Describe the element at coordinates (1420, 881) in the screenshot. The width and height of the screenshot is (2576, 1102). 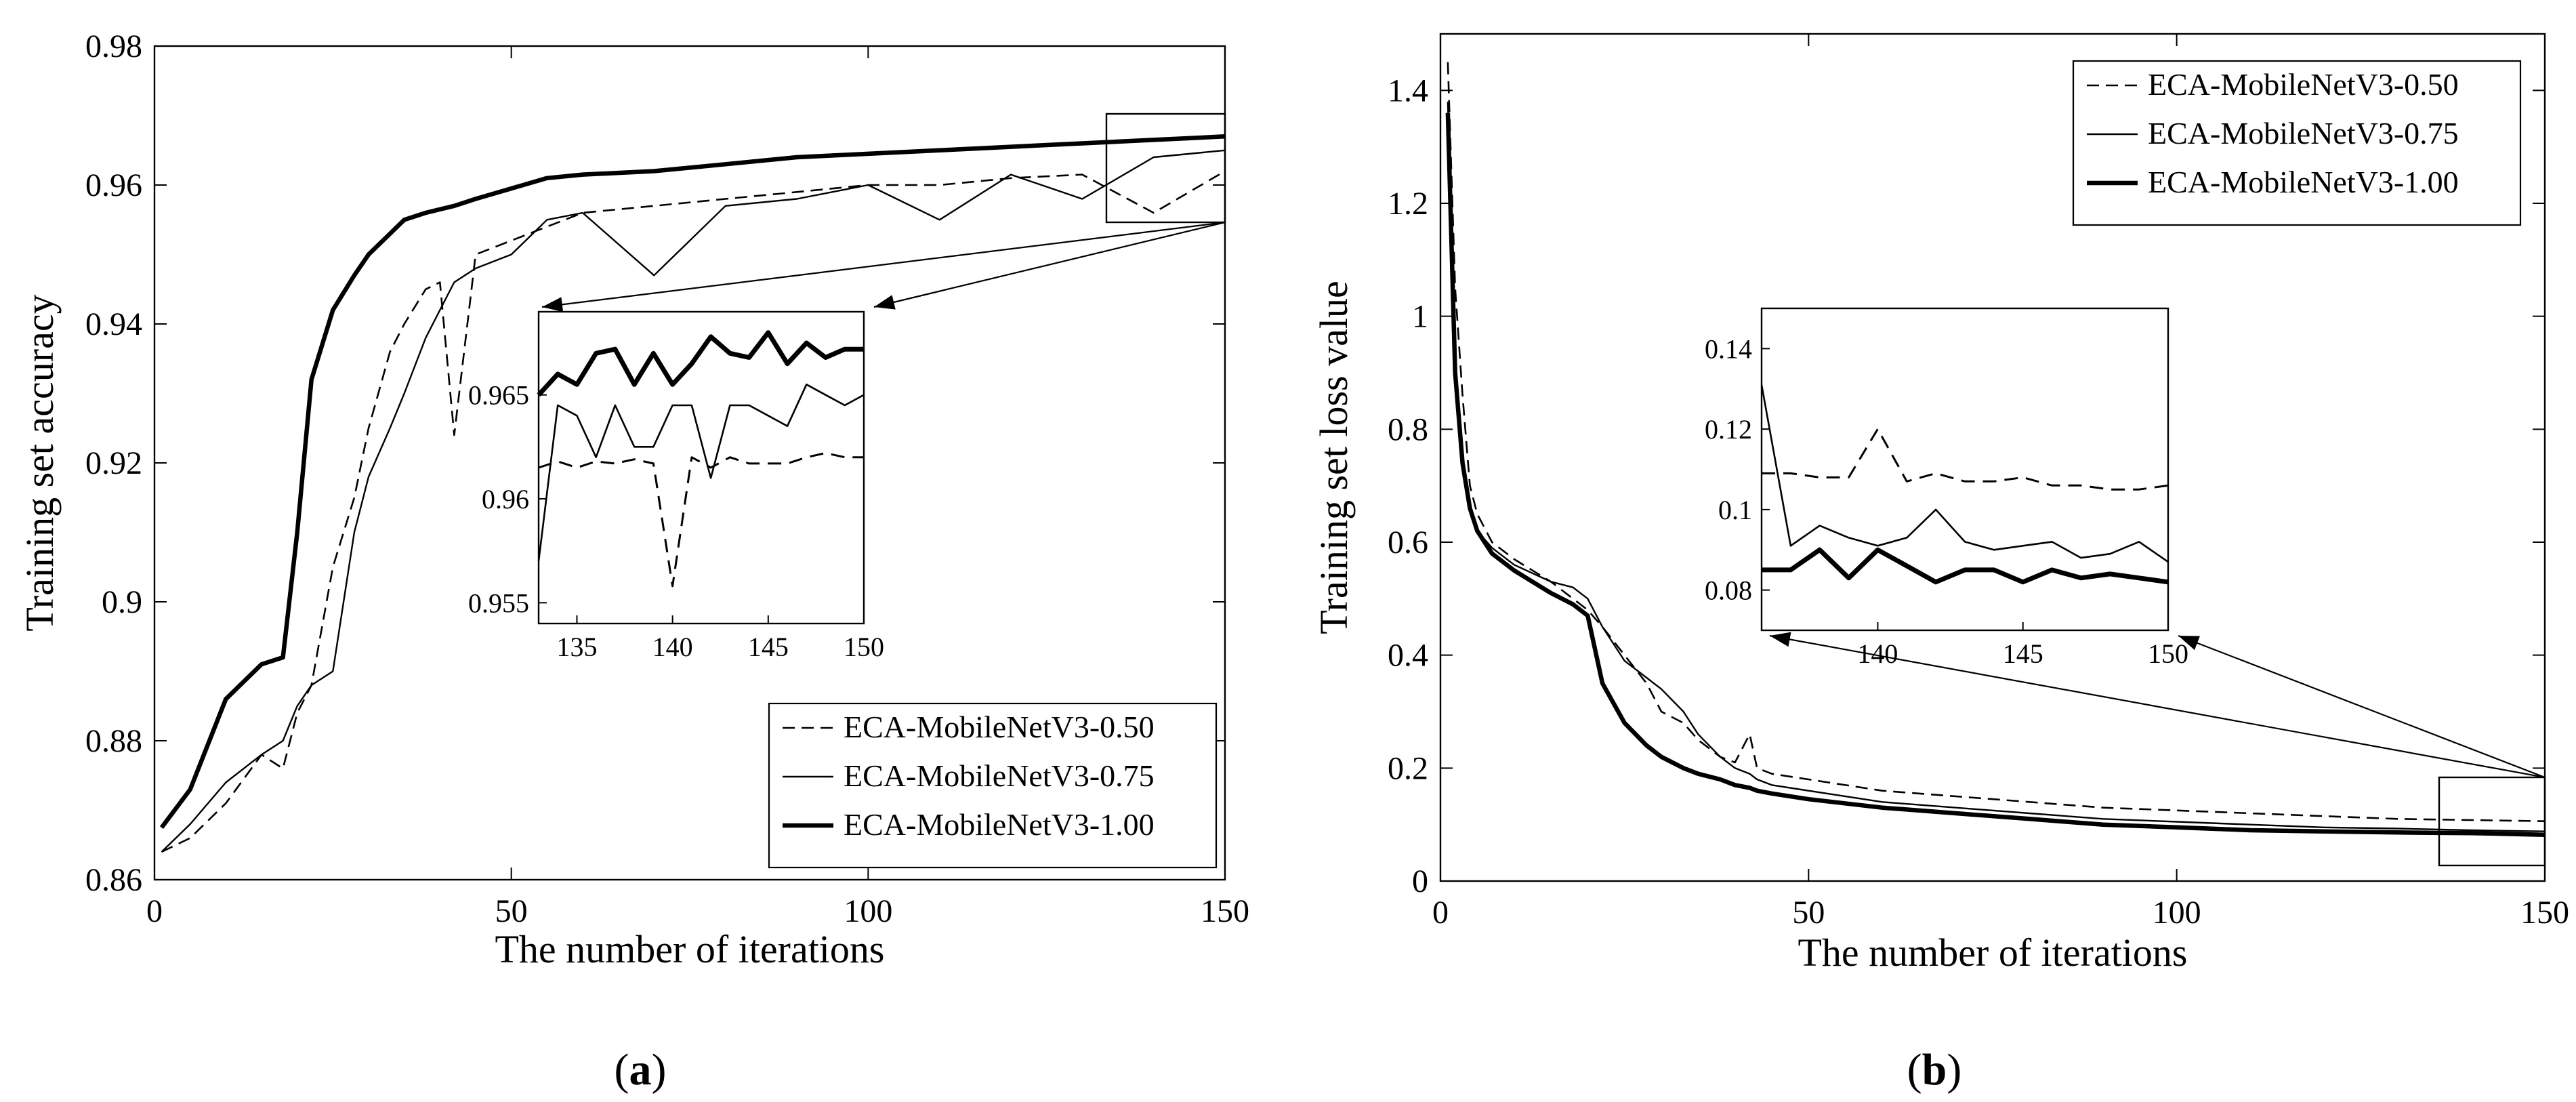
I see `y-tick-label: 0` at that location.